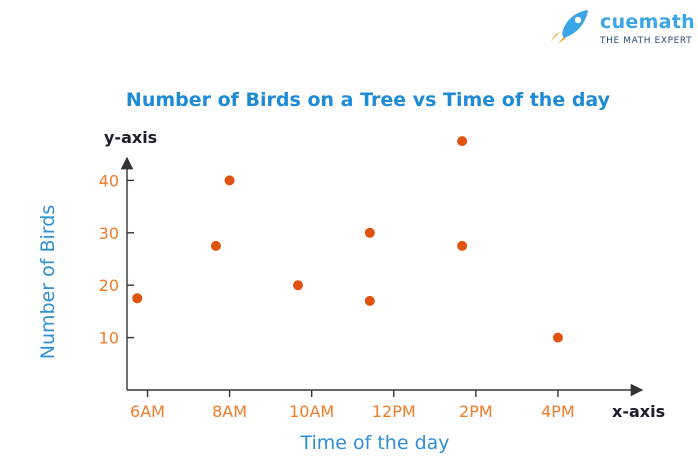 Image resolution: width=698 pixels, height=474 pixels. Describe the element at coordinates (229, 411) in the screenshot. I see `x-tick-label: 8AM` at that location.